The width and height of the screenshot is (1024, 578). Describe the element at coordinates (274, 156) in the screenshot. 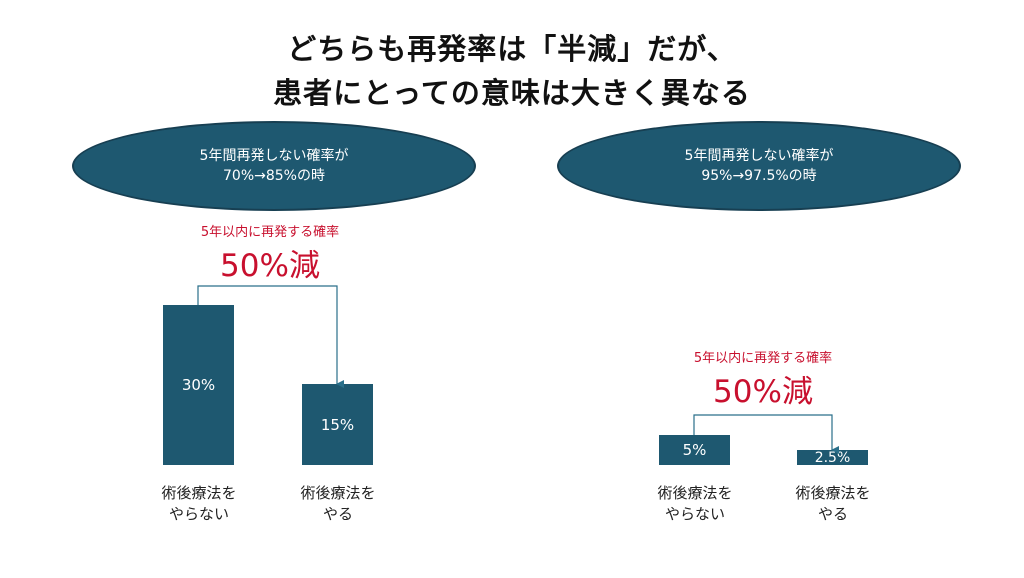

I see `left-oval-line-1: 5年間再発しない確率が` at that location.